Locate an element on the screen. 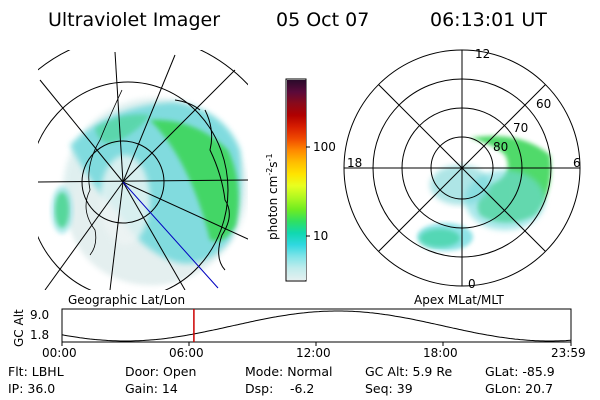 This screenshot has height=400, width=600. header-time: 06:13:01 UT is located at coordinates (488, 20).